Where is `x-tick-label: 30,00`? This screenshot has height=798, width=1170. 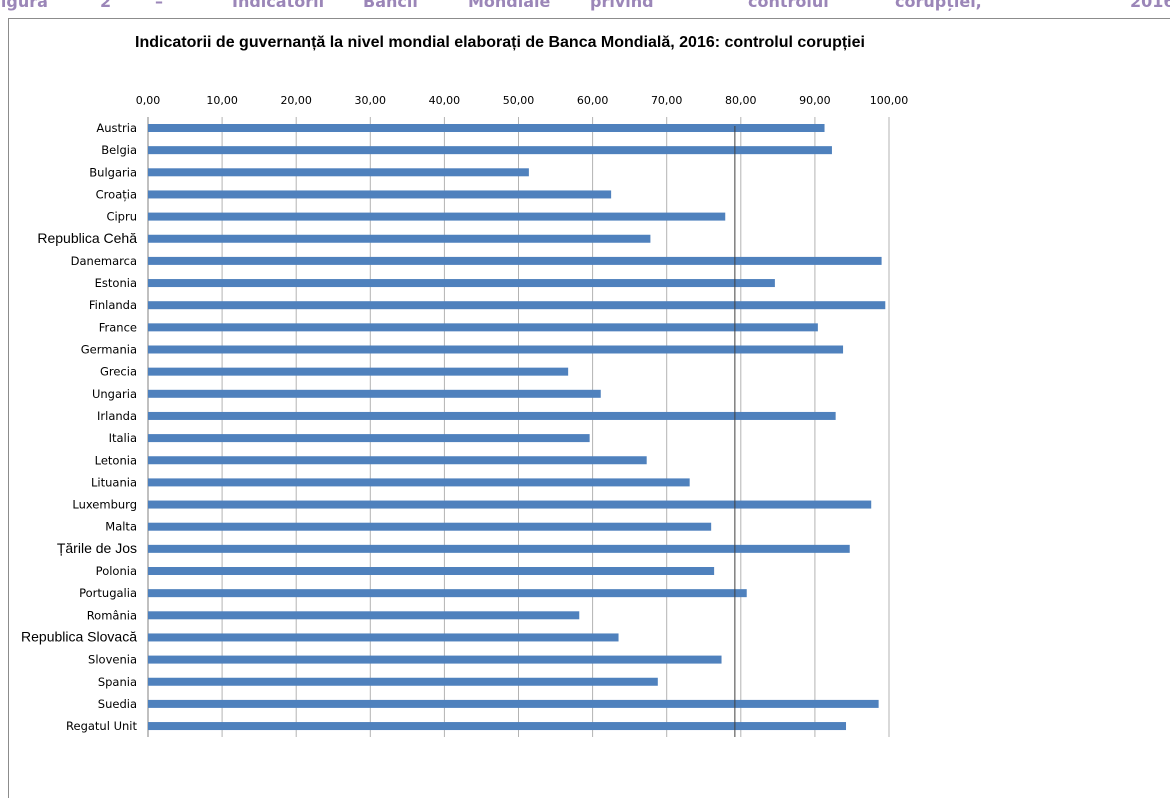
x-tick-label: 30,00 is located at coordinates (371, 100).